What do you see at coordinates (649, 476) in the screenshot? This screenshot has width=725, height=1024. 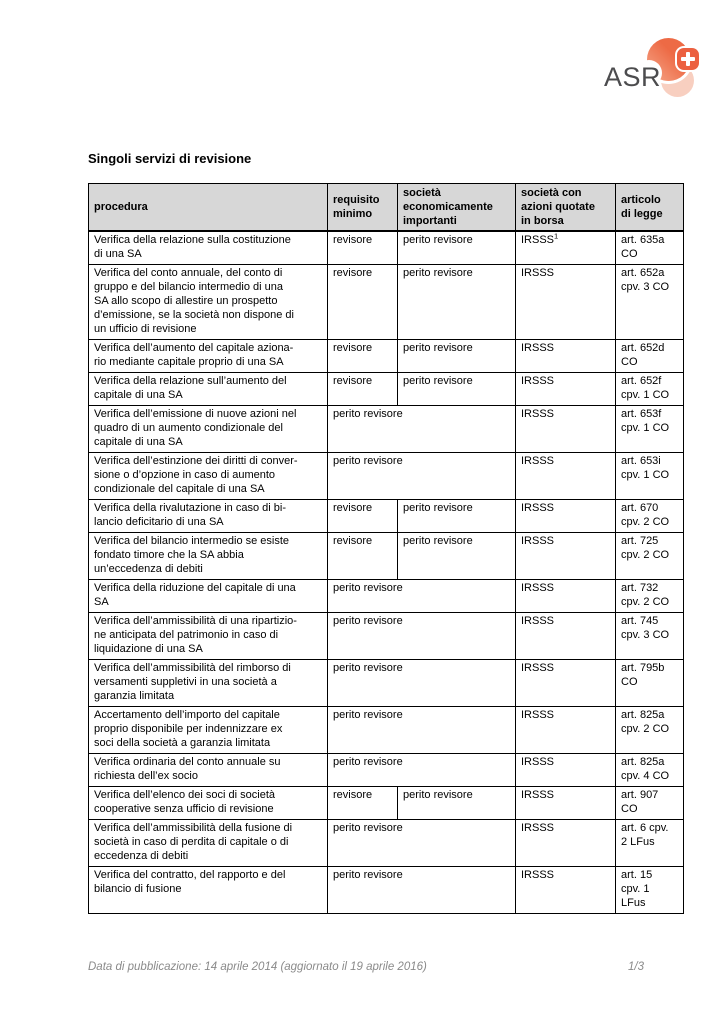 I see `law-article-cell: art. 653i cpv. 1 CO` at bounding box center [649, 476].